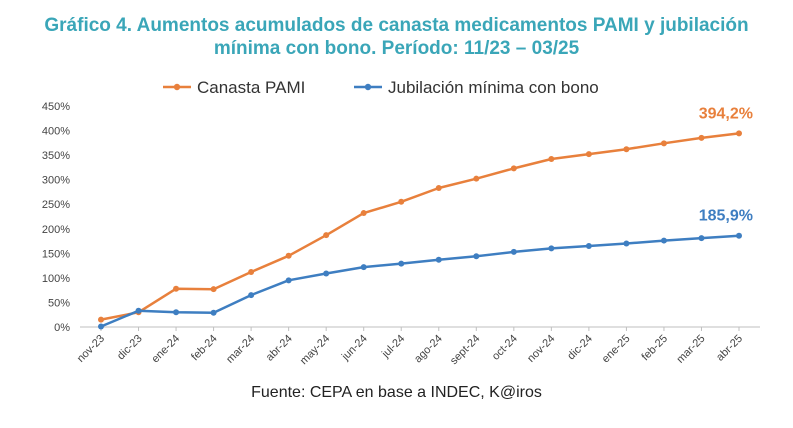  Describe the element at coordinates (130, 348) in the screenshot. I see `x-tick-label: dic-23` at that location.